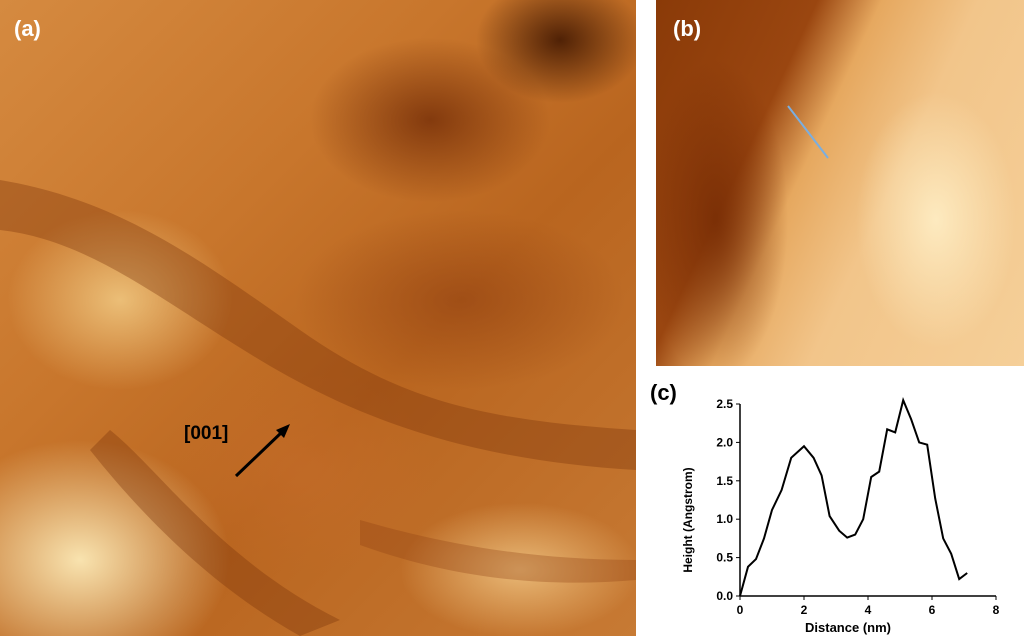 This screenshot has width=1024, height=642. I want to click on y-tick-label: 2.0, so click(724, 442).